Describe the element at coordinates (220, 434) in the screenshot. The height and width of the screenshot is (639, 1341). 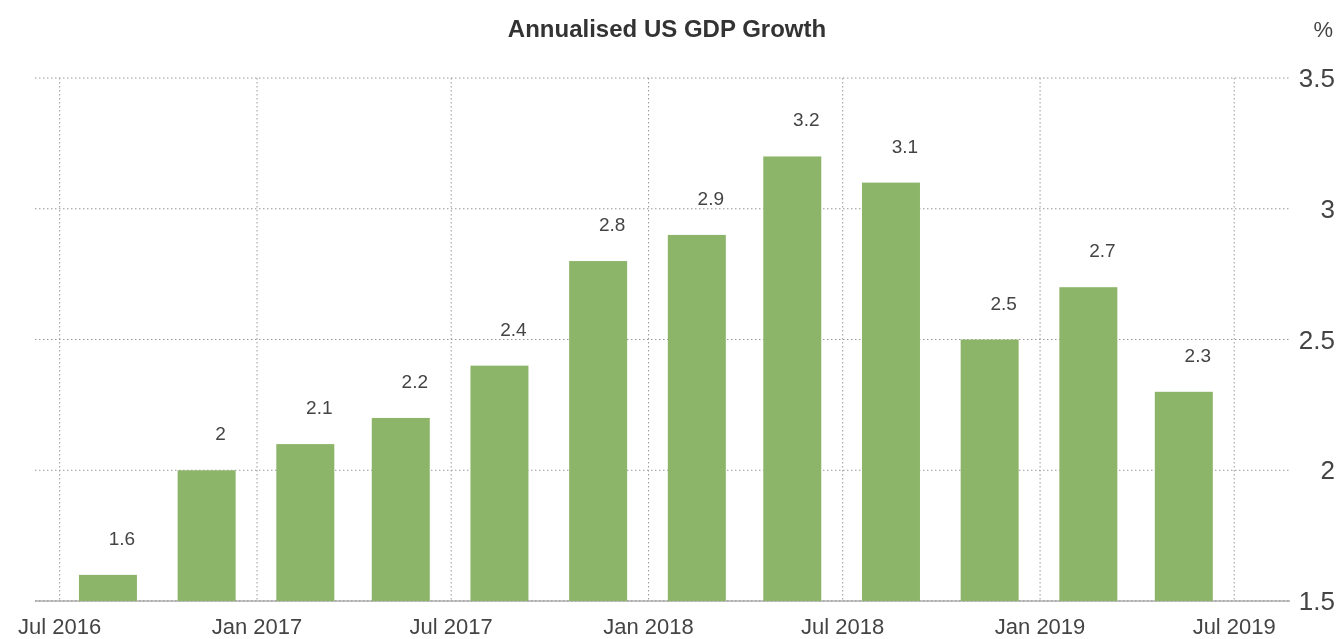
I see `data-label: 2` at that location.